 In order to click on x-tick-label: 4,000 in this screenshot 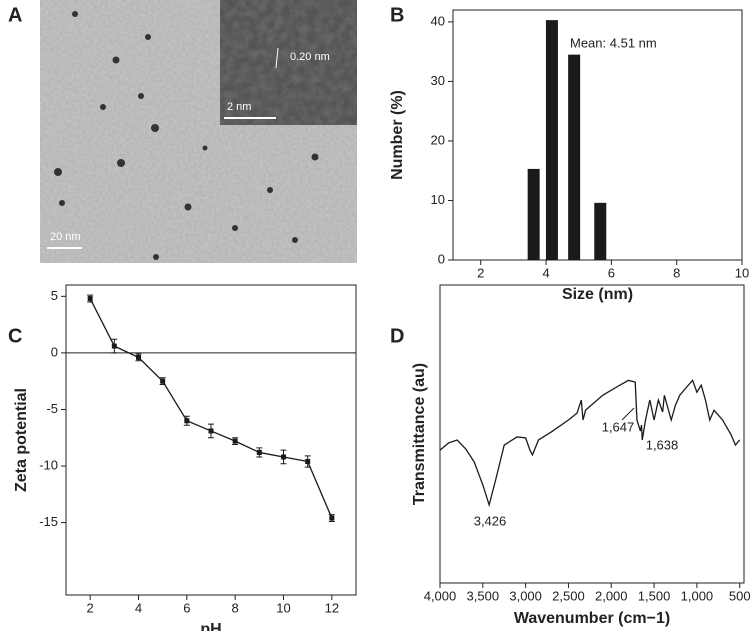, I will do `click(440, 595)`.